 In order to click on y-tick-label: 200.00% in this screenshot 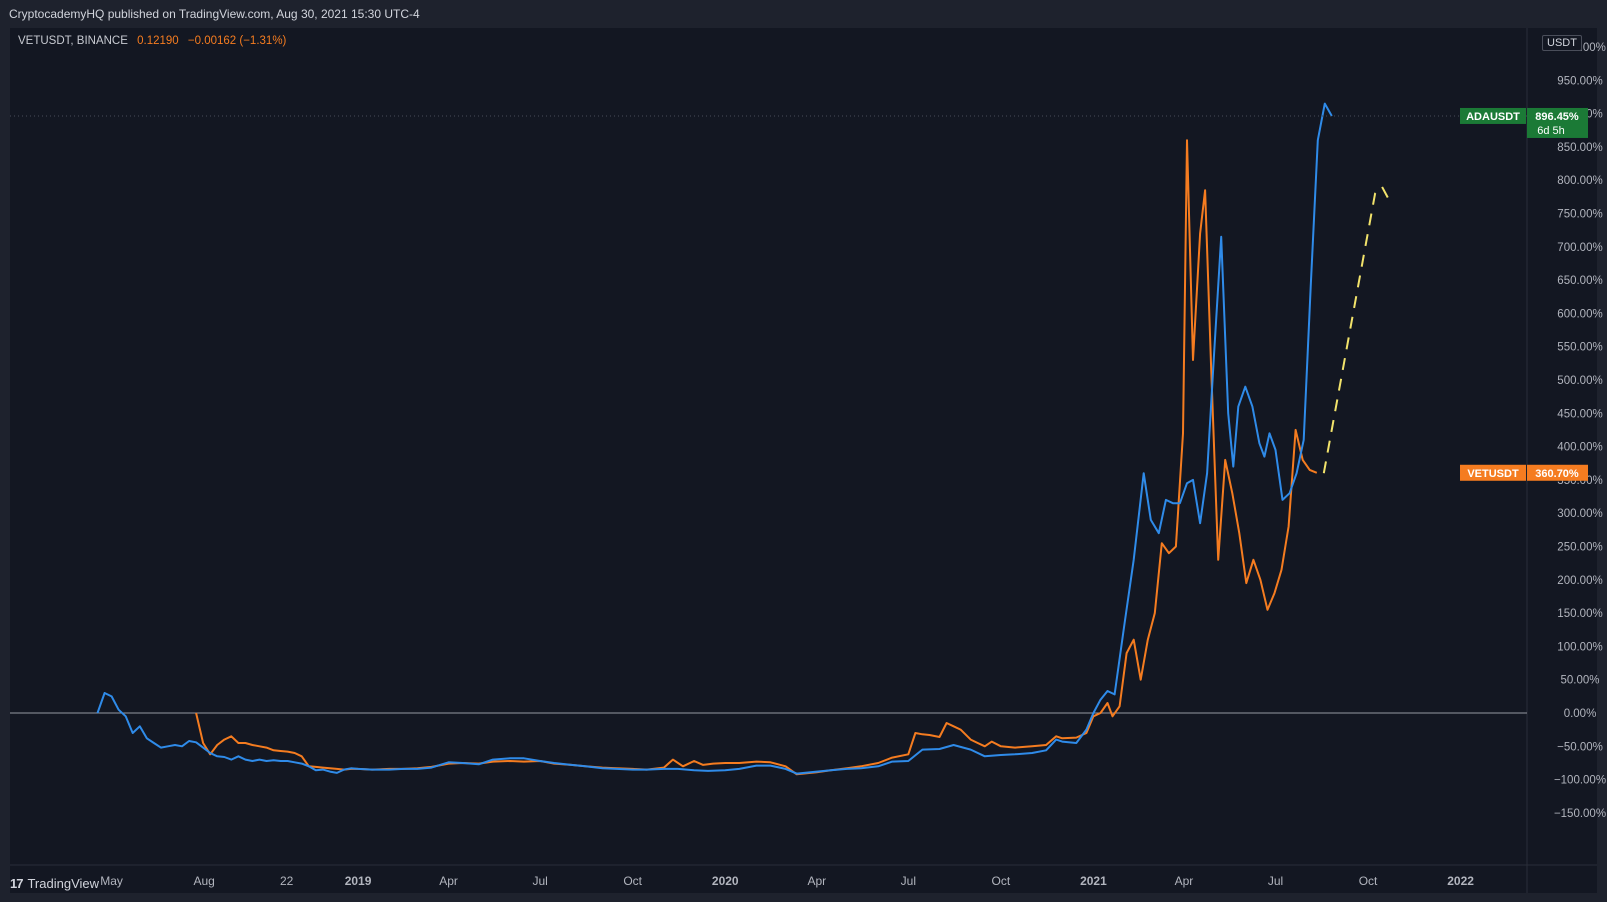, I will do `click(1579, 581)`.